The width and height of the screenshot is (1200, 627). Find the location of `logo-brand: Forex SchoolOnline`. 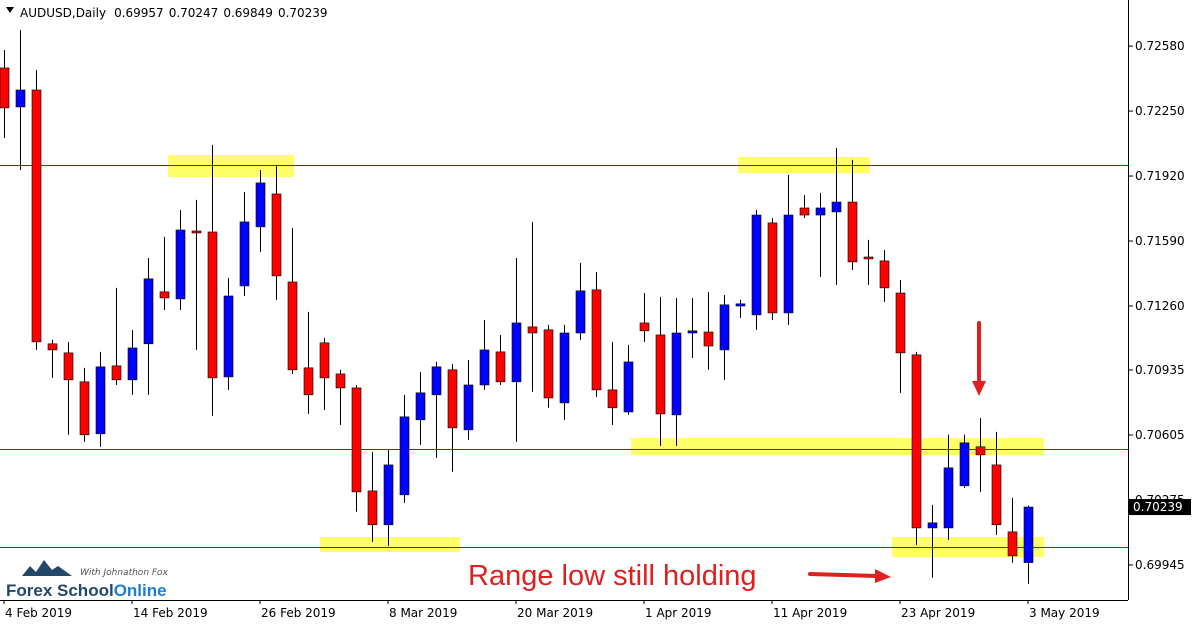

logo-brand: Forex SchoolOnline is located at coordinates (86, 590).